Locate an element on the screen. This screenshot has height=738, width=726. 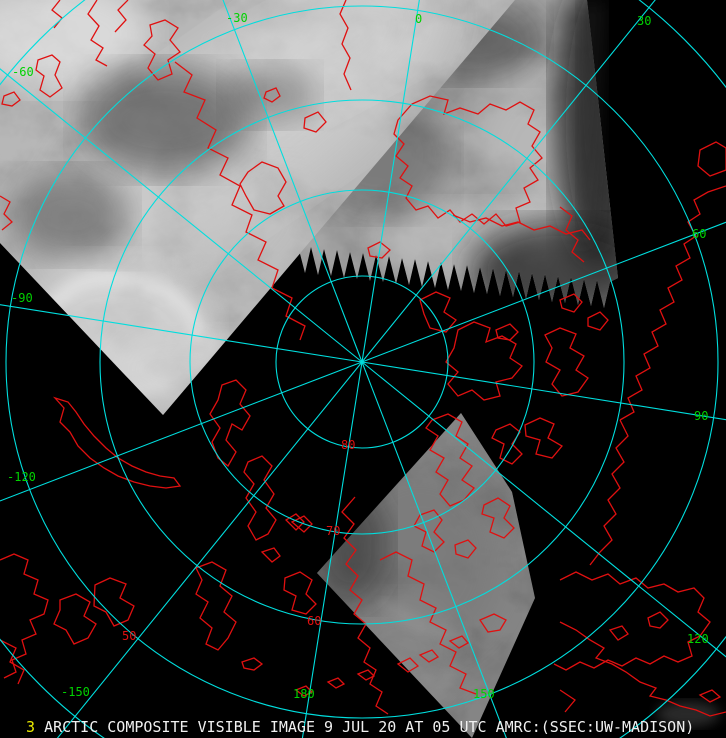
latitude-label: 50 is located at coordinates (129, 636).